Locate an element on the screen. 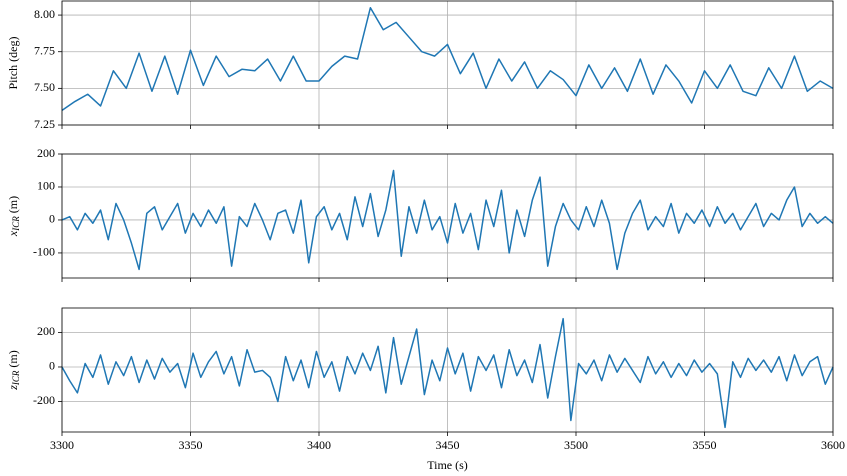  x-axis-label: Time (s) is located at coordinates (447, 465).